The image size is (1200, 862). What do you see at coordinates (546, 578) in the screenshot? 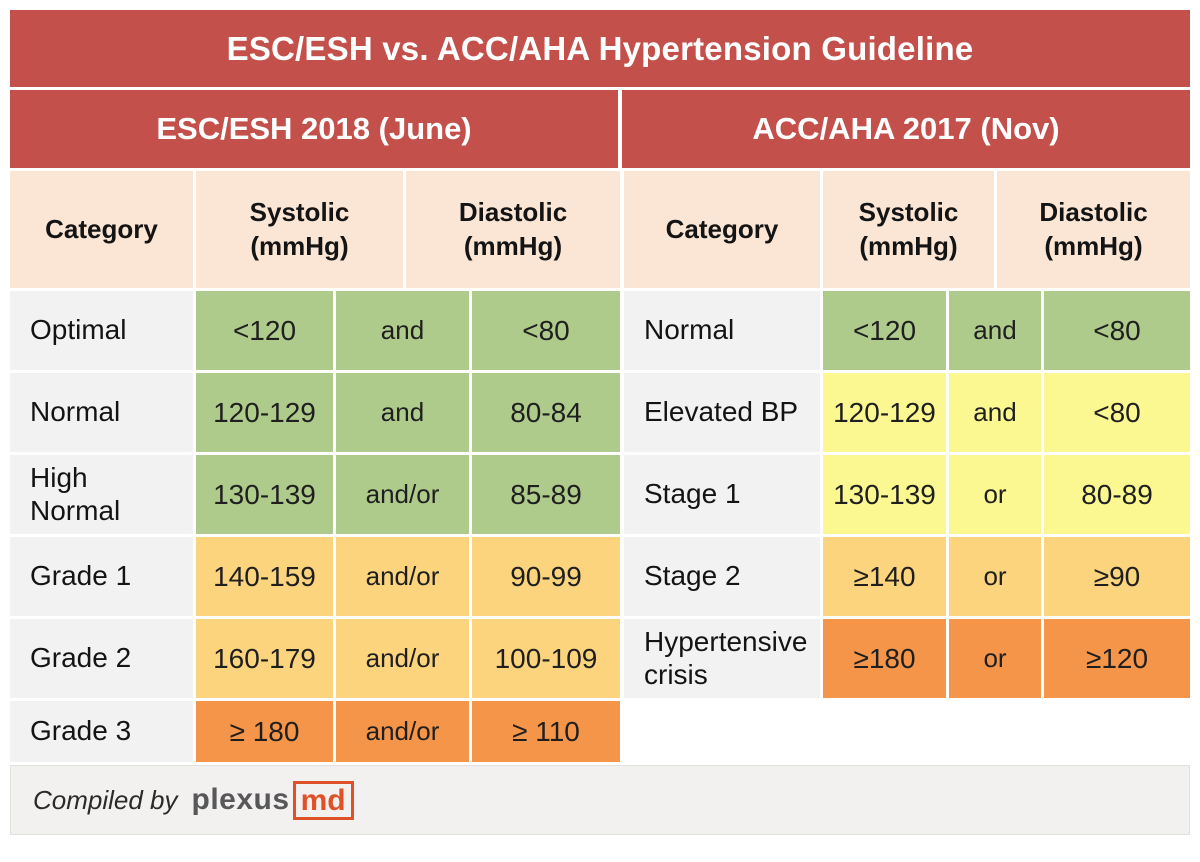
I see `diastolic-cell: 90-99` at bounding box center [546, 578].